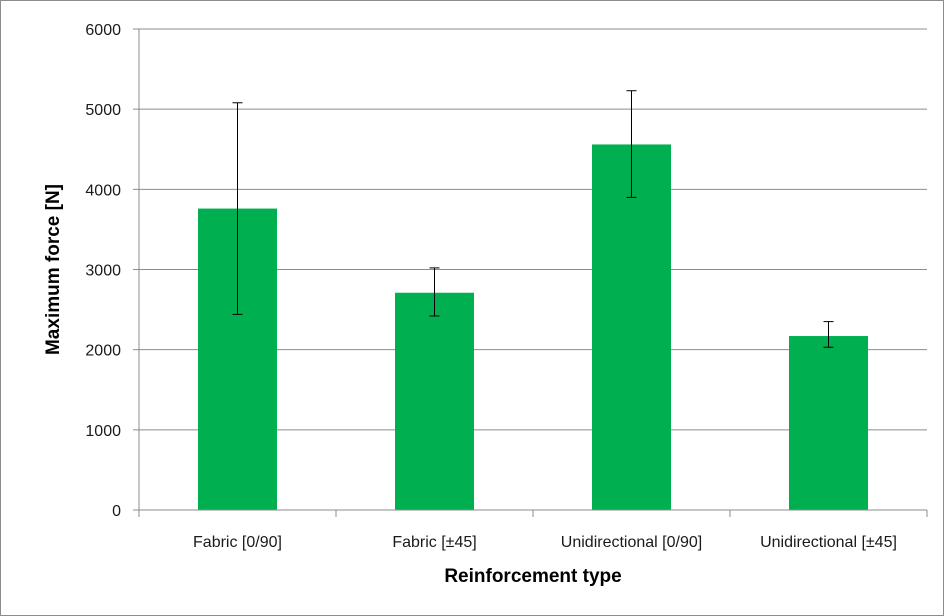 This screenshot has width=944, height=616. What do you see at coordinates (828, 542) in the screenshot?
I see `x-tick-label: Unidirectional [±45]` at bounding box center [828, 542].